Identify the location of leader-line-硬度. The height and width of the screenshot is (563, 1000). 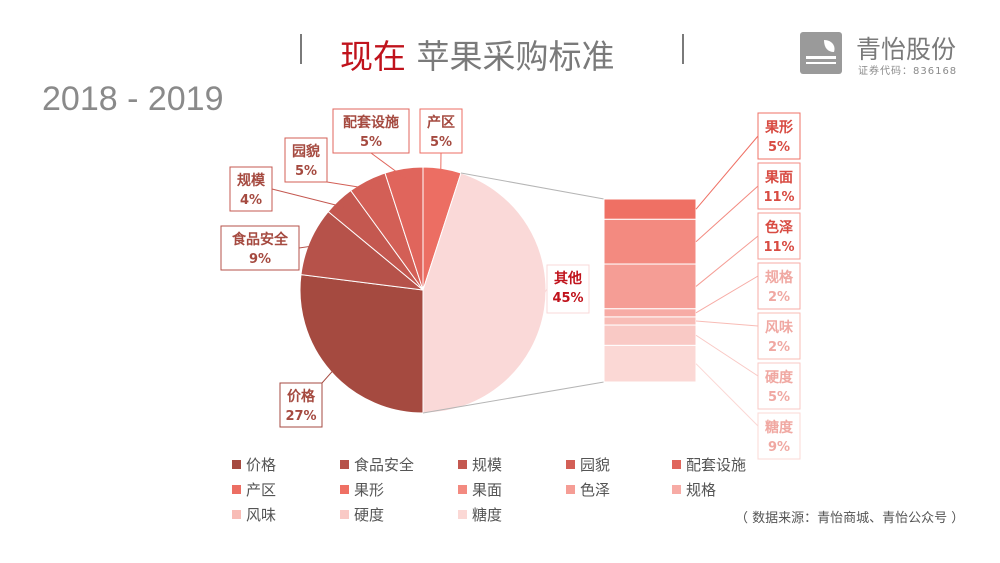
(727, 355).